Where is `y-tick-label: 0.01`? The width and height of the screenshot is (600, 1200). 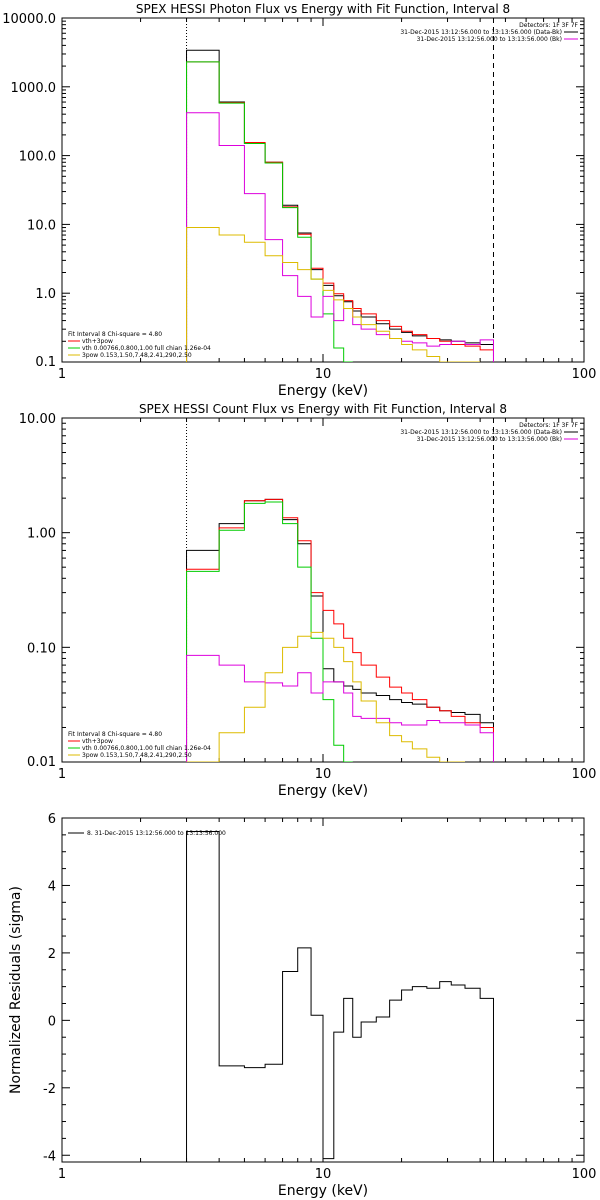
y-tick-label: 0.01 is located at coordinates (41, 762).